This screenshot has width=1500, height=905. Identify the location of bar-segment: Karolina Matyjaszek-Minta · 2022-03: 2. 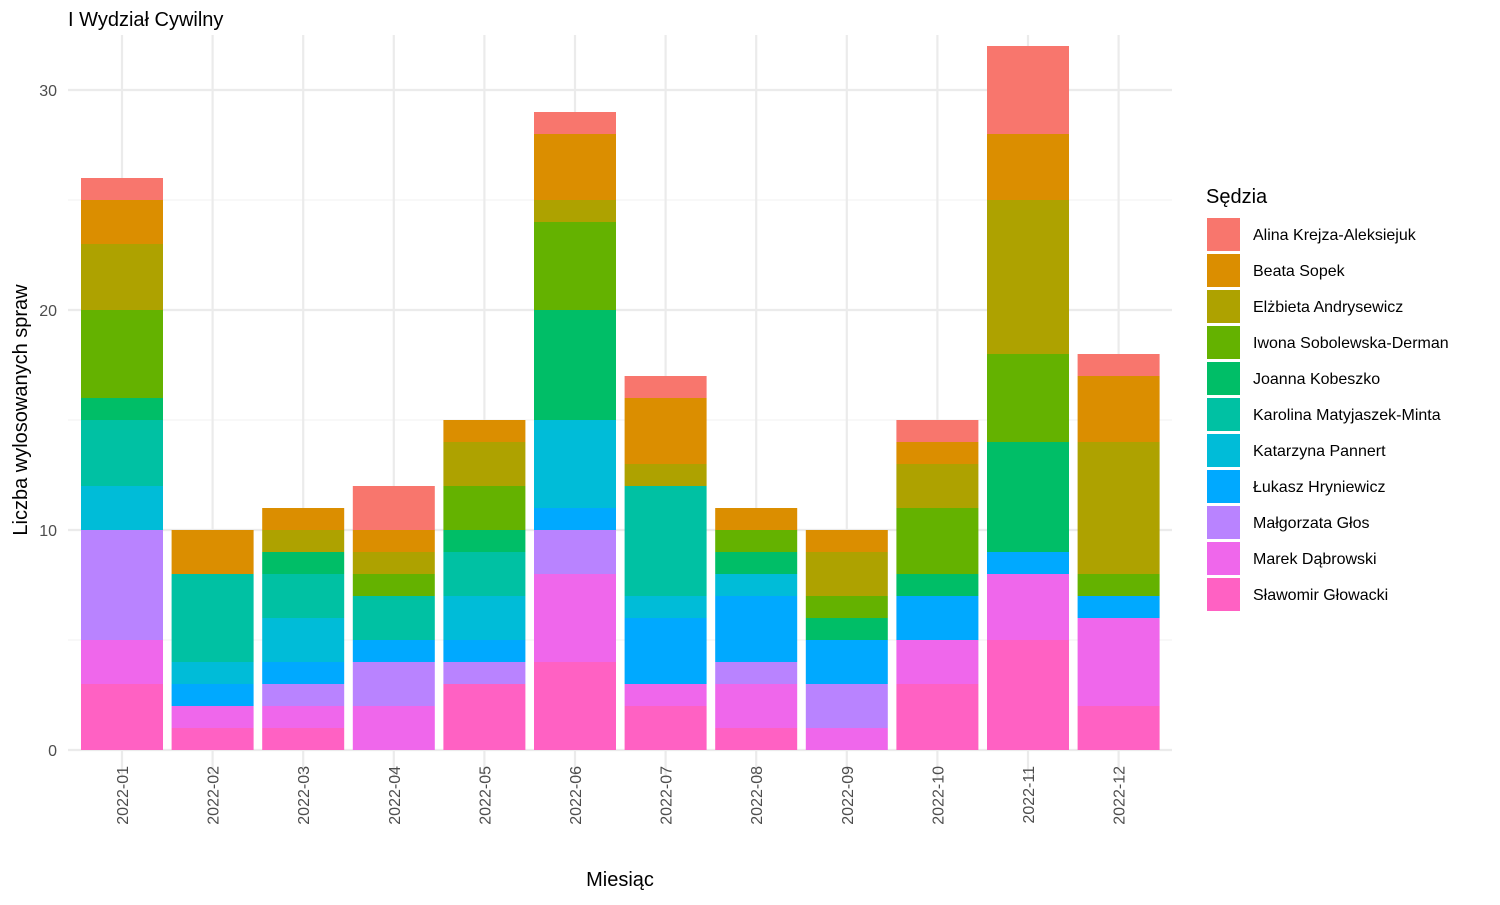
(303, 596).